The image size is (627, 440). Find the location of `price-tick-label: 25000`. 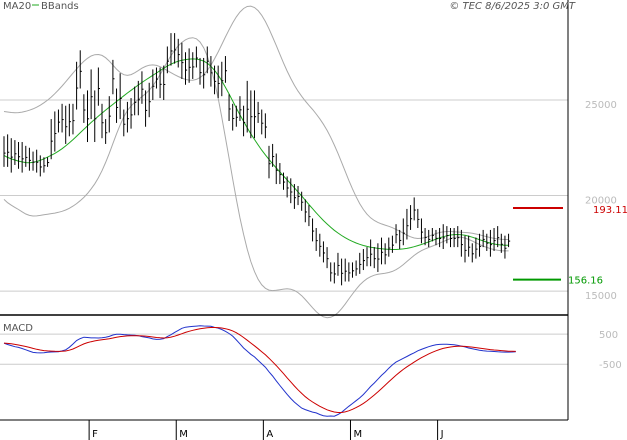

price-tick-label: 25000 is located at coordinates (601, 105).